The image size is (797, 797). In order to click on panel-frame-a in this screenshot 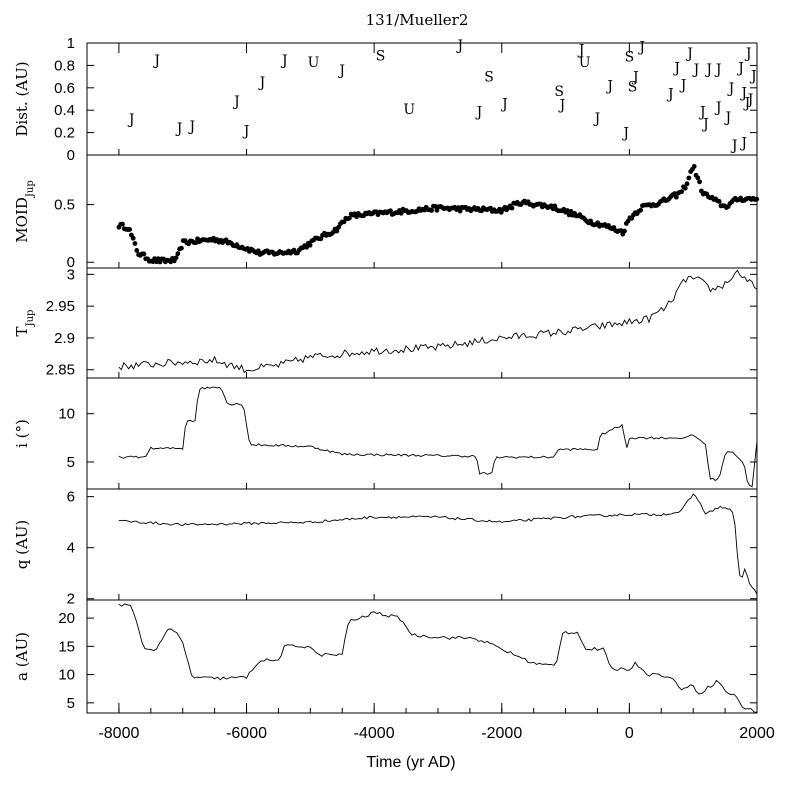, I will do `click(422, 656)`.